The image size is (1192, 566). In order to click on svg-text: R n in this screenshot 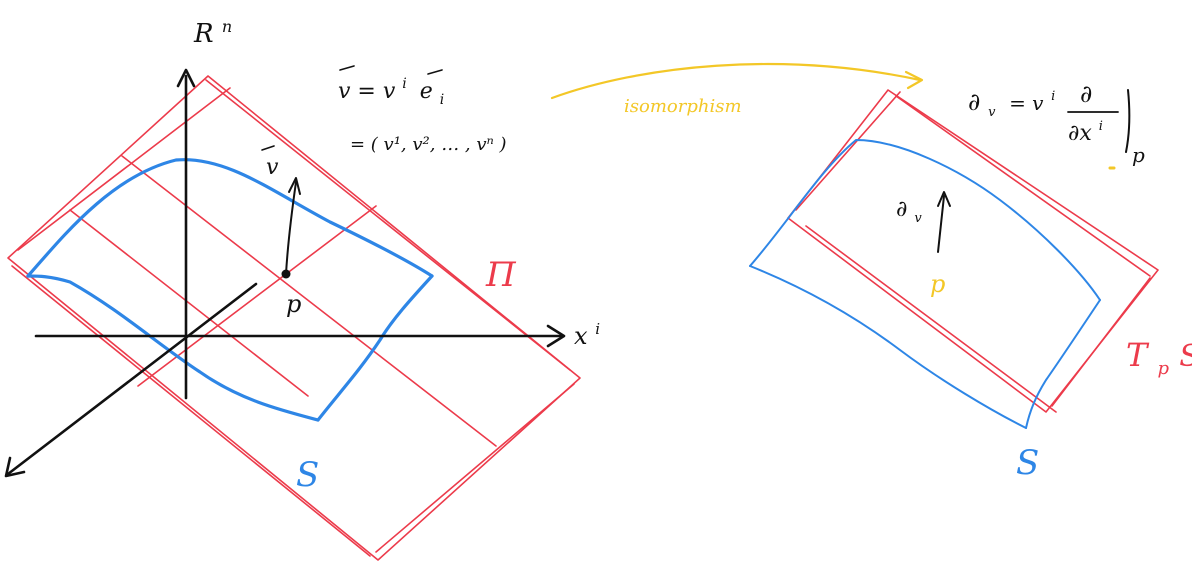, I will do `click(212, 33)`.